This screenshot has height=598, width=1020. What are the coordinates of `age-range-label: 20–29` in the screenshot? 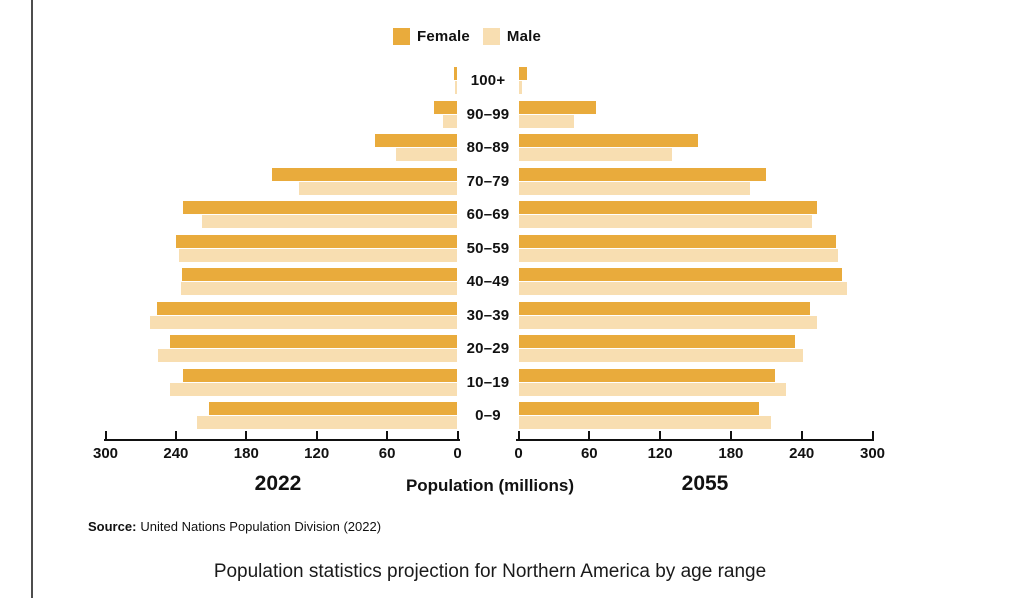 It's located at (488, 348).